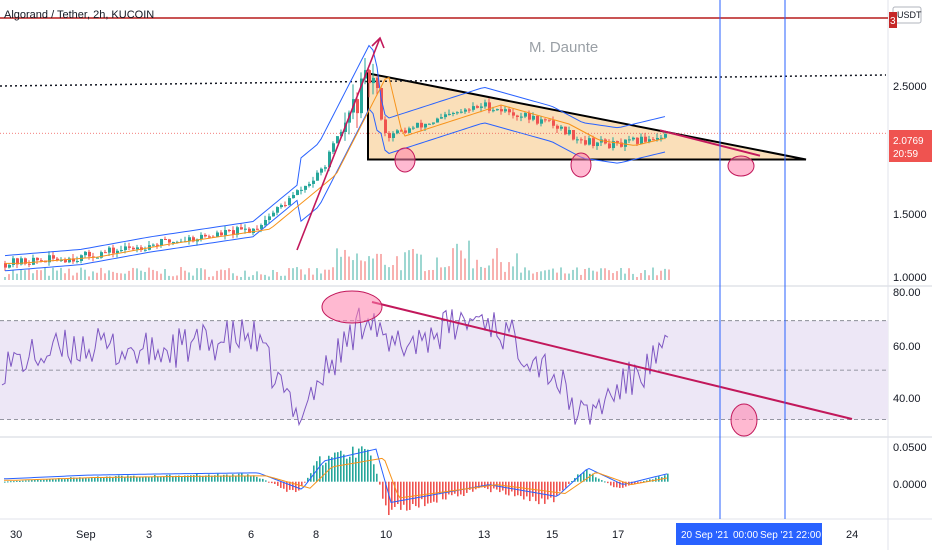 The image size is (932, 550). What do you see at coordinates (909, 15) in the screenshot?
I see `currency-label: USDT` at bounding box center [909, 15].